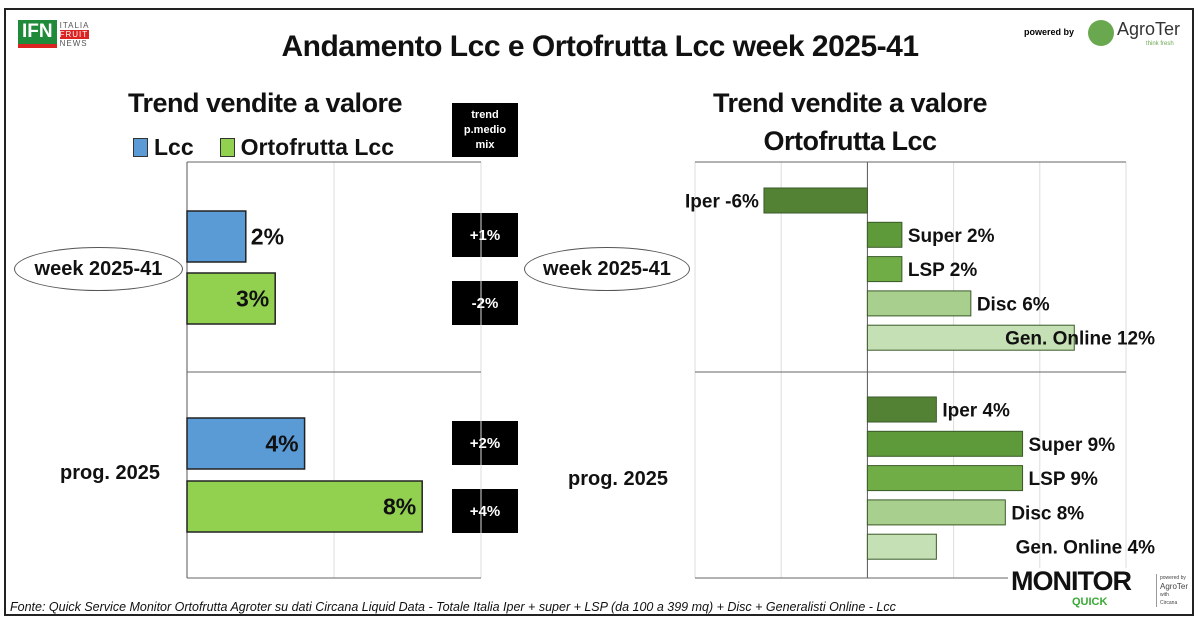 The height and width of the screenshot is (621, 1200). What do you see at coordinates (1174, 586) in the screenshot?
I see `badge-line: AgroTer` at bounding box center [1174, 586].